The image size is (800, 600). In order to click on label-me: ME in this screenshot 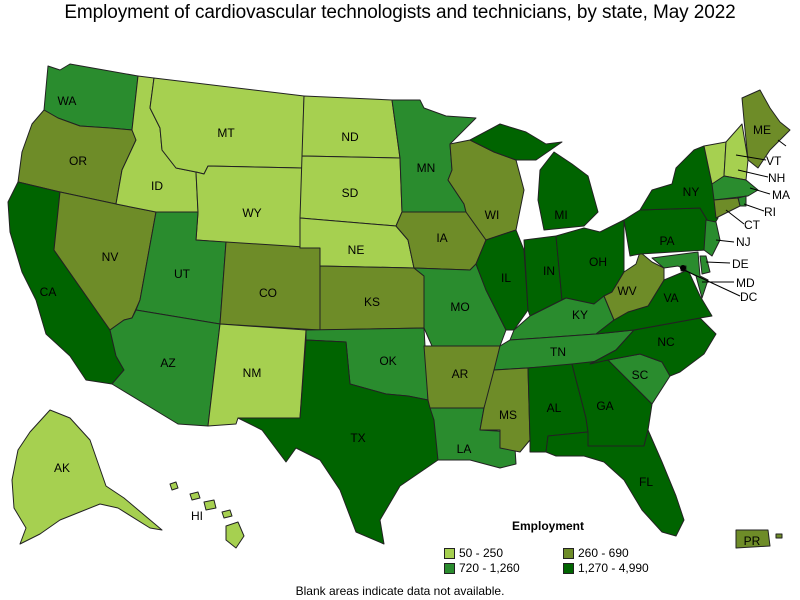, I will do `click(762, 130)`.